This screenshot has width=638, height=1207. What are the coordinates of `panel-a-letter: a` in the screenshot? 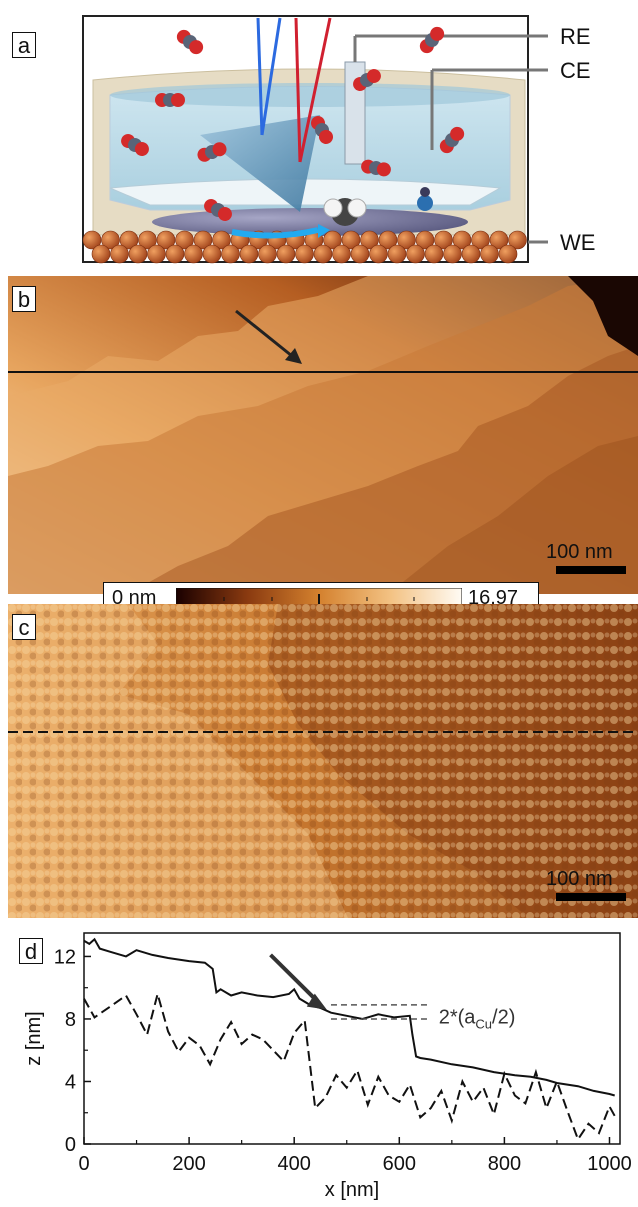 It's located at (24, 45).